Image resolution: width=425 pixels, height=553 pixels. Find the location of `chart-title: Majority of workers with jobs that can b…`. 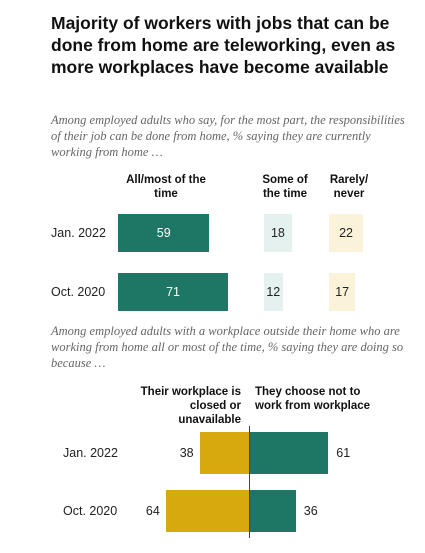

chart-title: Majority of workers with jobs that can b… is located at coordinates (223, 45).